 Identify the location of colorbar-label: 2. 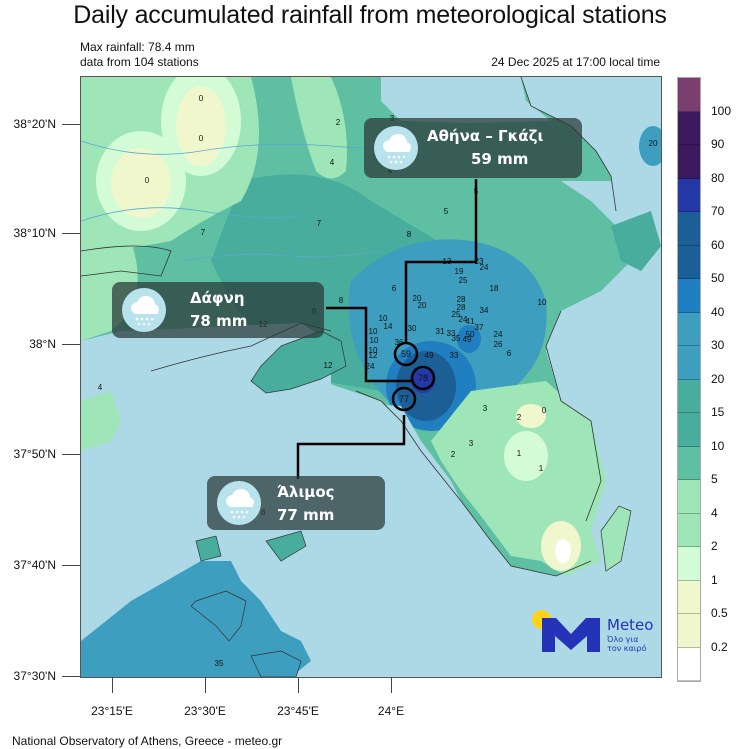
(714, 546).